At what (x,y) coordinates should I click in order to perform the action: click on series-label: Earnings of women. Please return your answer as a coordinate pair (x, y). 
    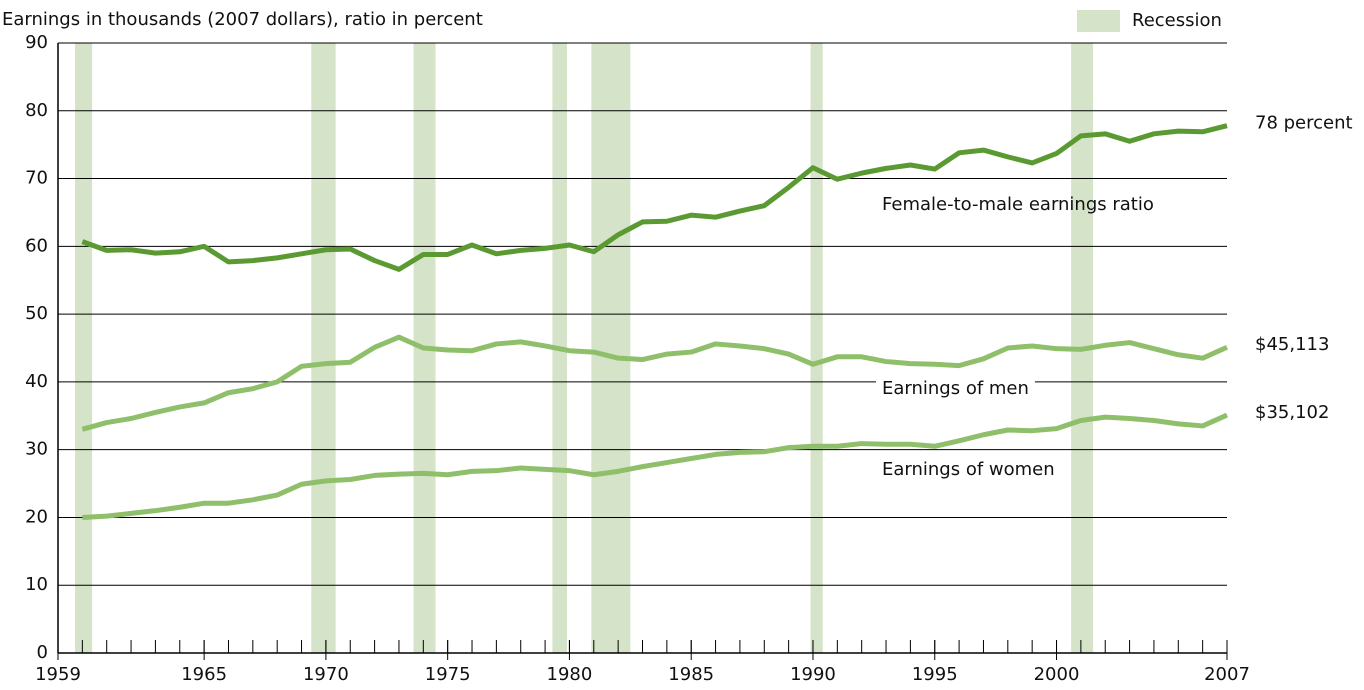
    Looking at the image, I should click on (968, 469).